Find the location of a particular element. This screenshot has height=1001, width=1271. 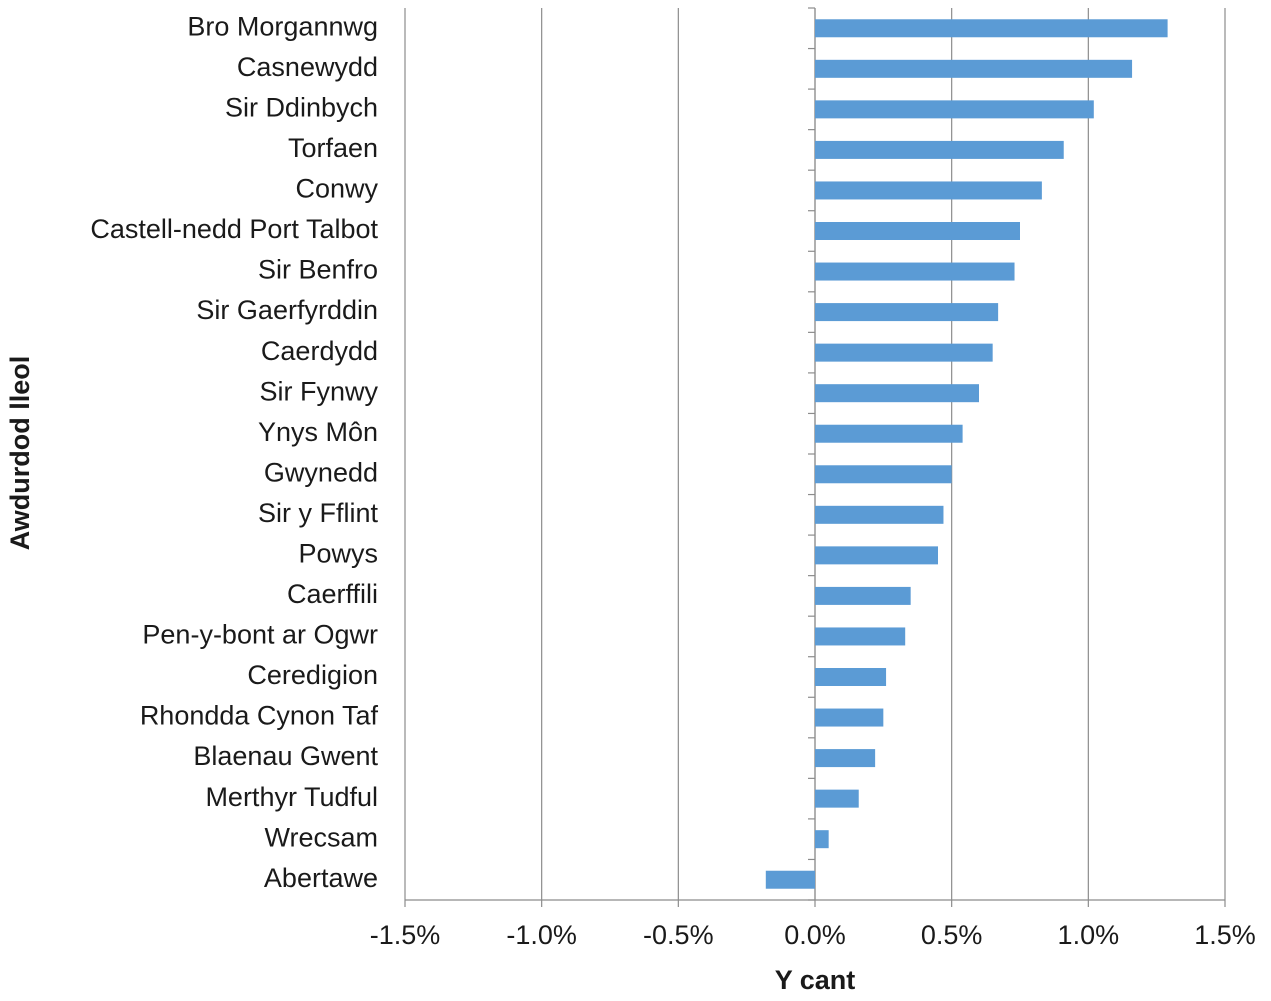

x-tick-label: 0.5% is located at coordinates (952, 935).